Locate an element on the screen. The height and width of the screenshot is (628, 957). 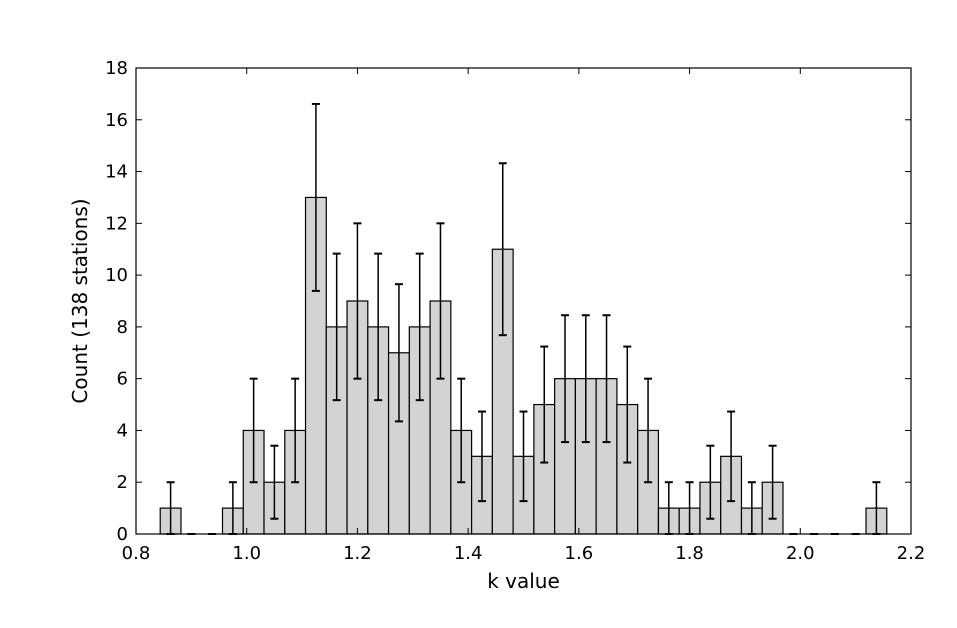
x-tick-label: 1.6 is located at coordinates (579, 553).